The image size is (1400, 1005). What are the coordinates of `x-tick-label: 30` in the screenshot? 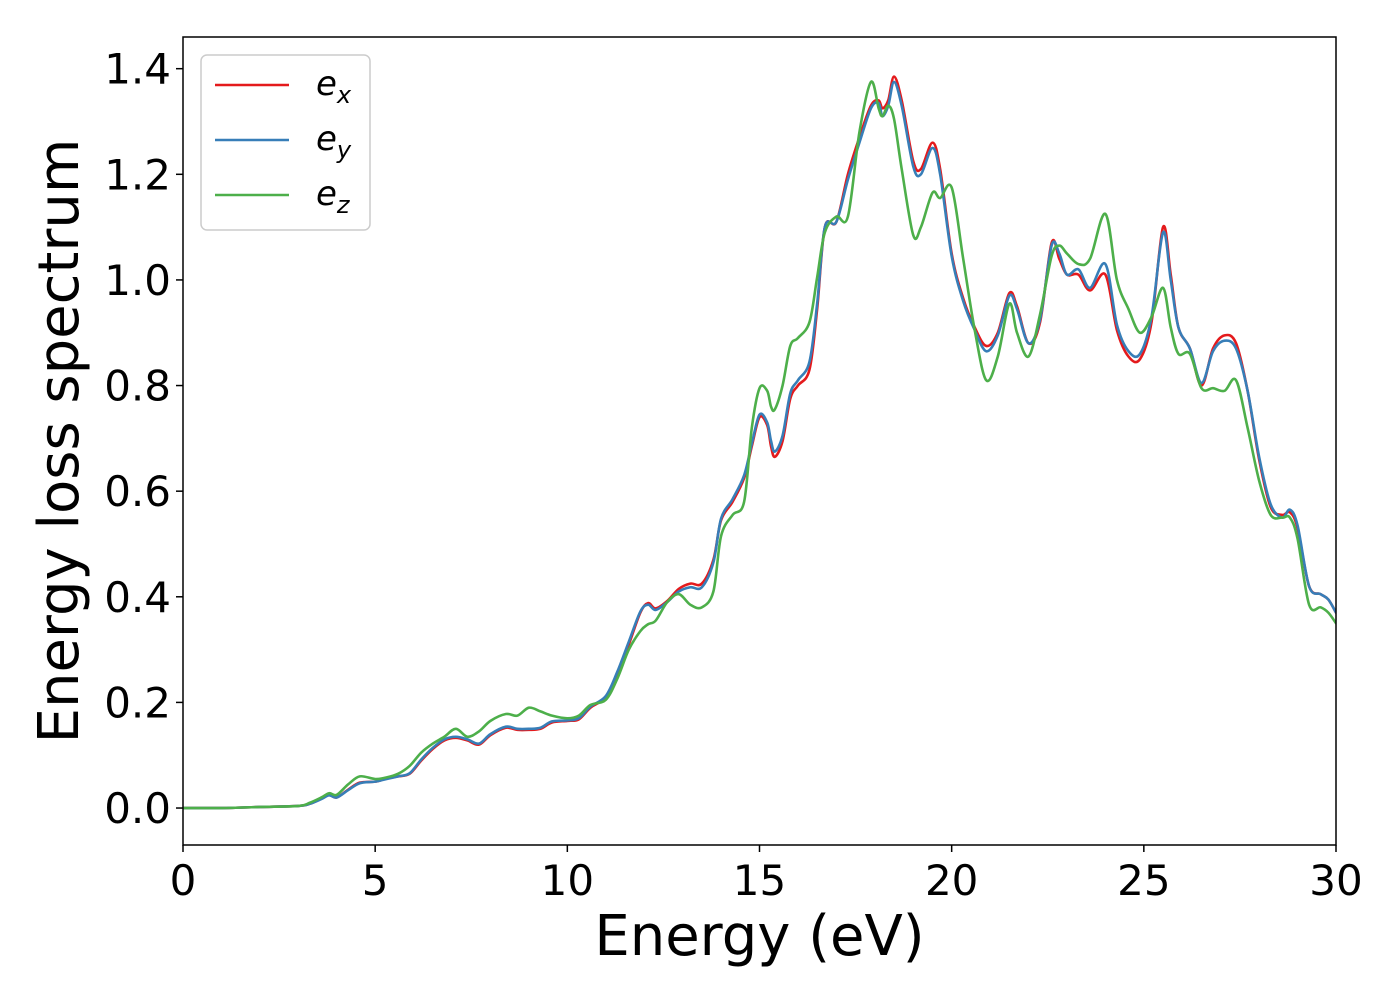 It's located at (1335, 880).